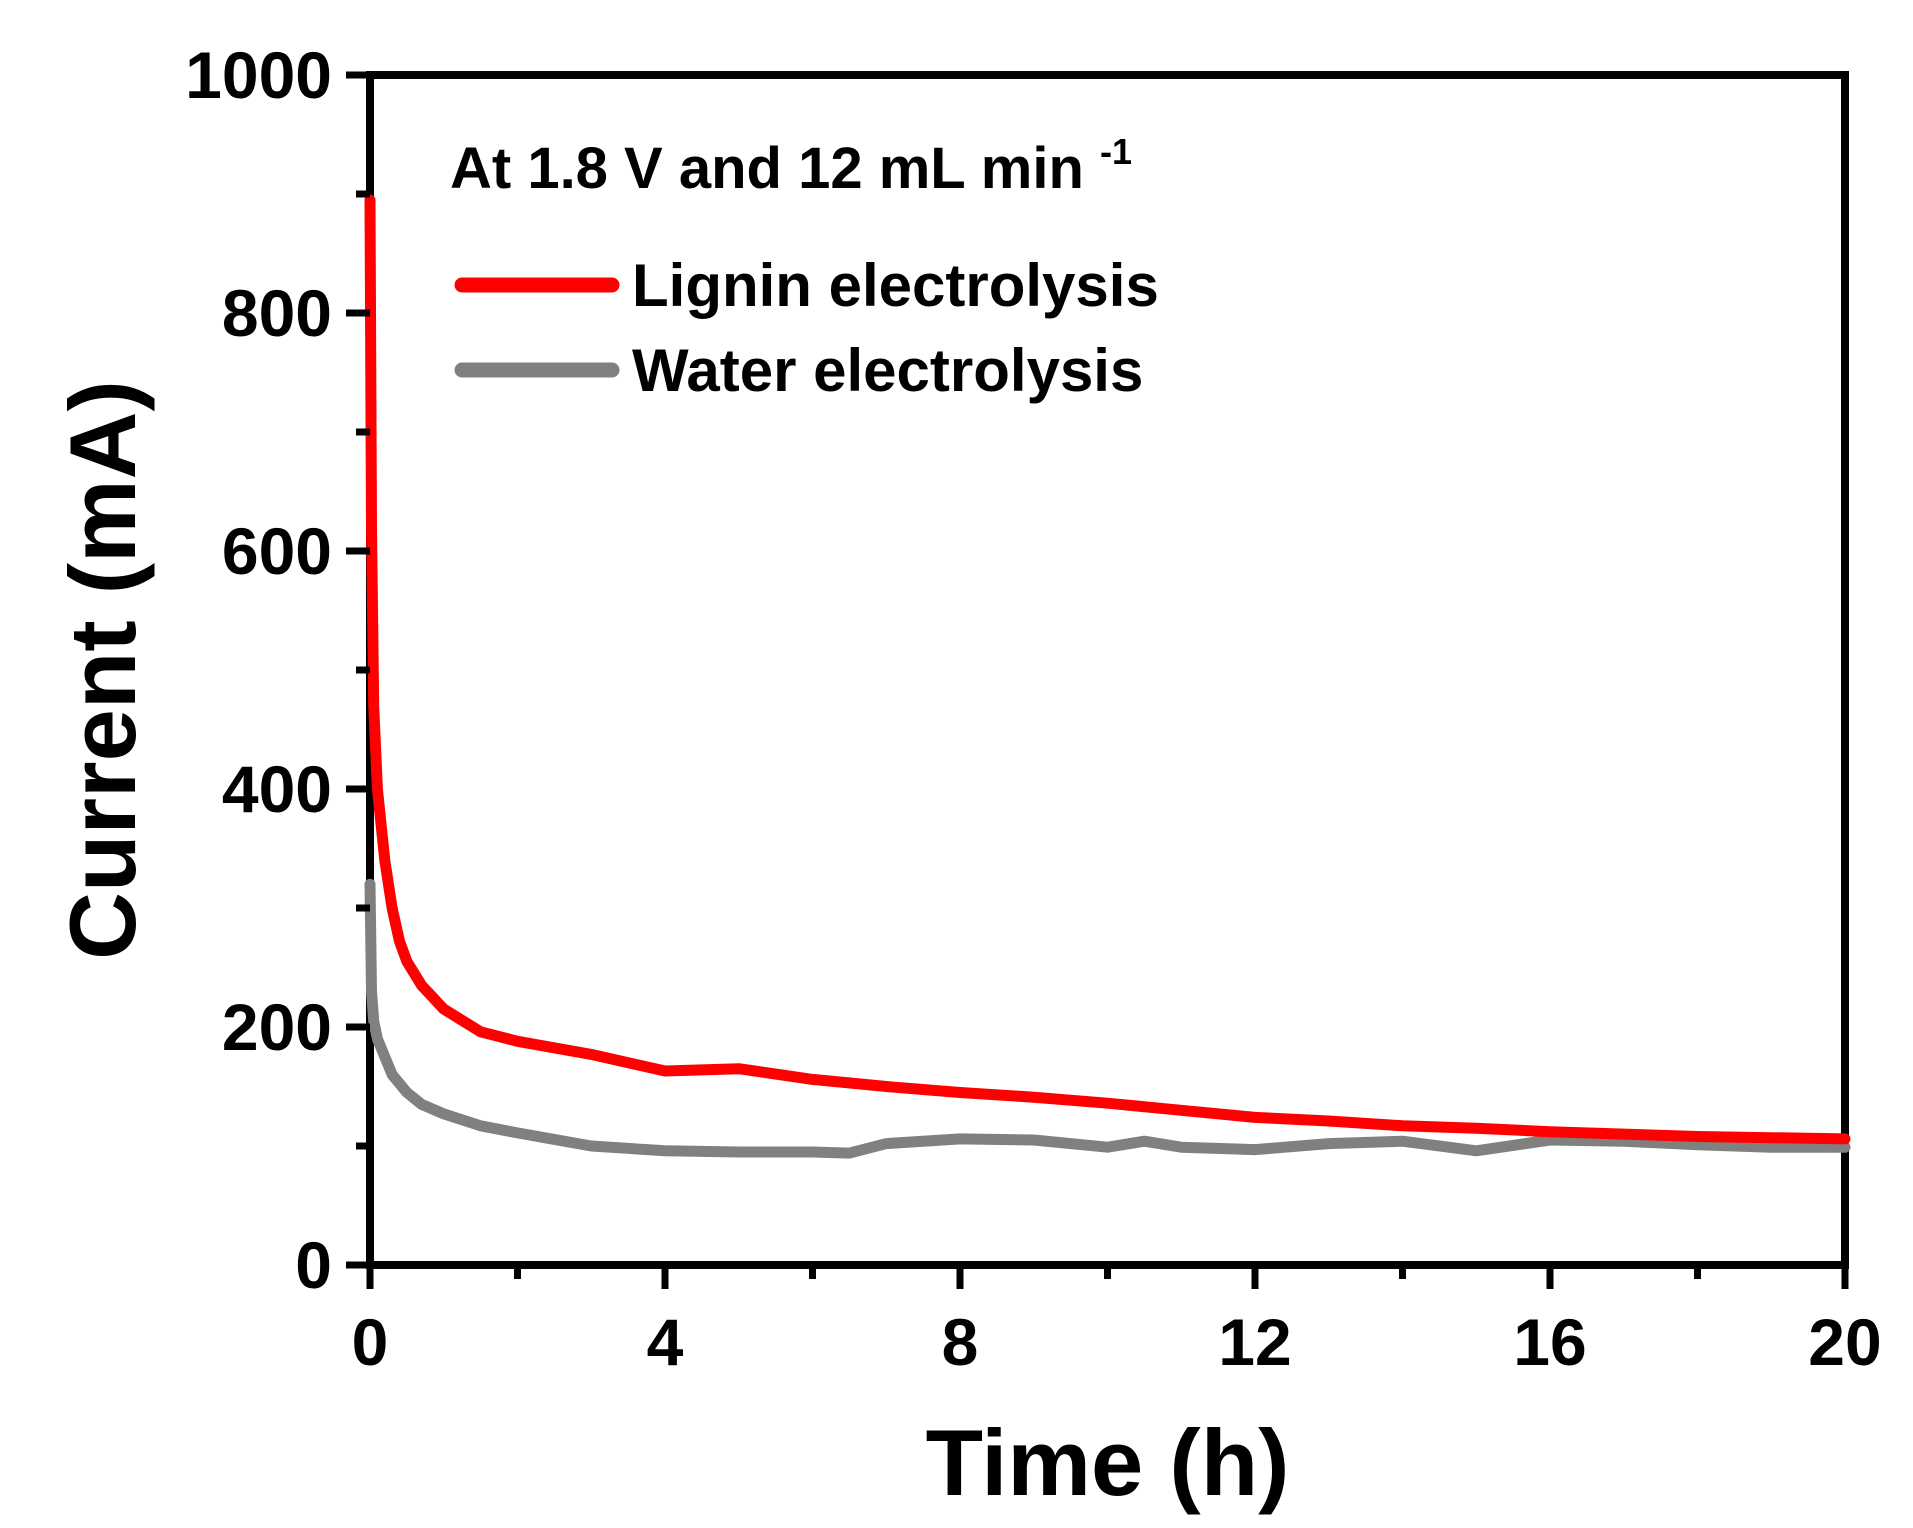 The image size is (1913, 1528). Describe the element at coordinates (313, 1265) in the screenshot. I see `y-tick-label: 0` at that location.